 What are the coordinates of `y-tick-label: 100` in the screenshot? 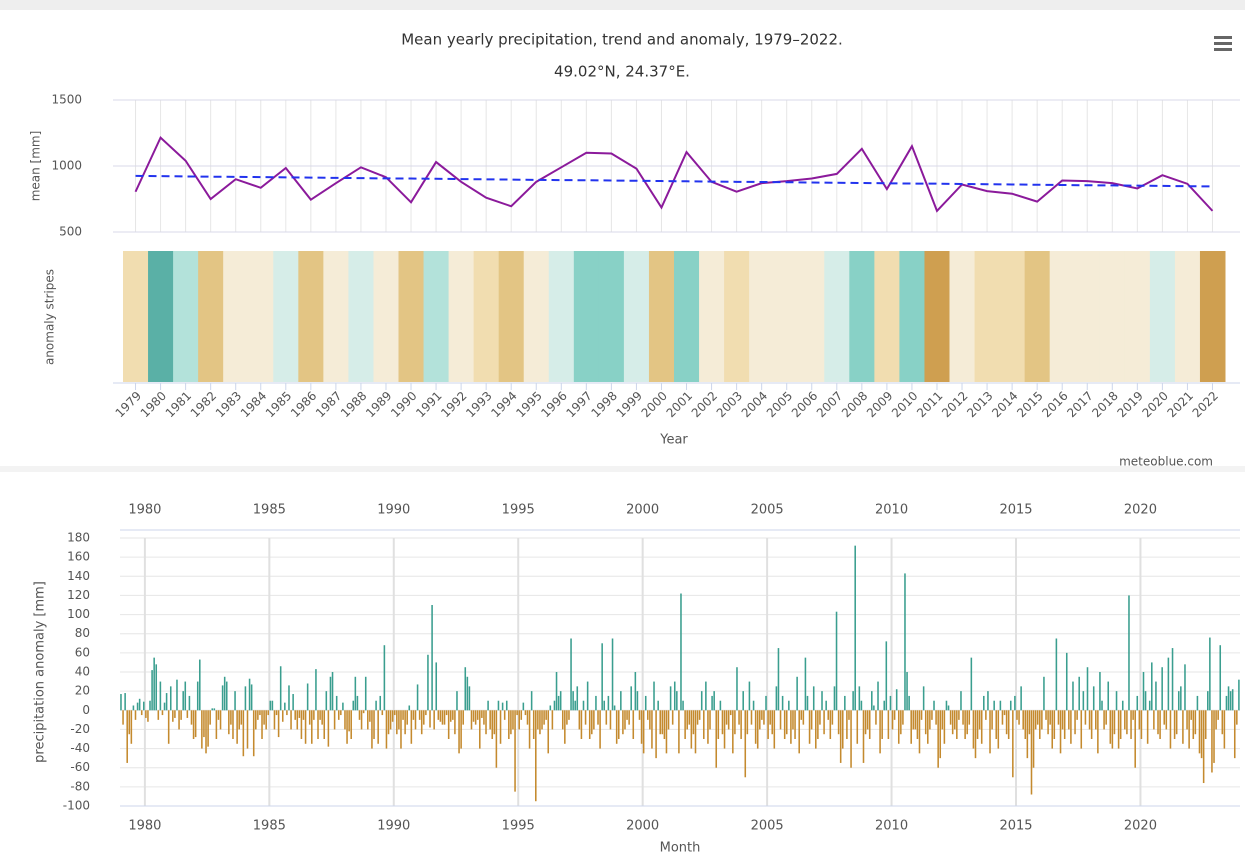 It's located at (78, 614).